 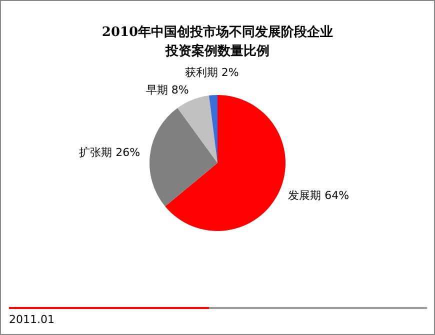 I want to click on chart-title: 2010年中国创投市场不同发展阶段企业投资案例数量比例, so click(x=217, y=42).